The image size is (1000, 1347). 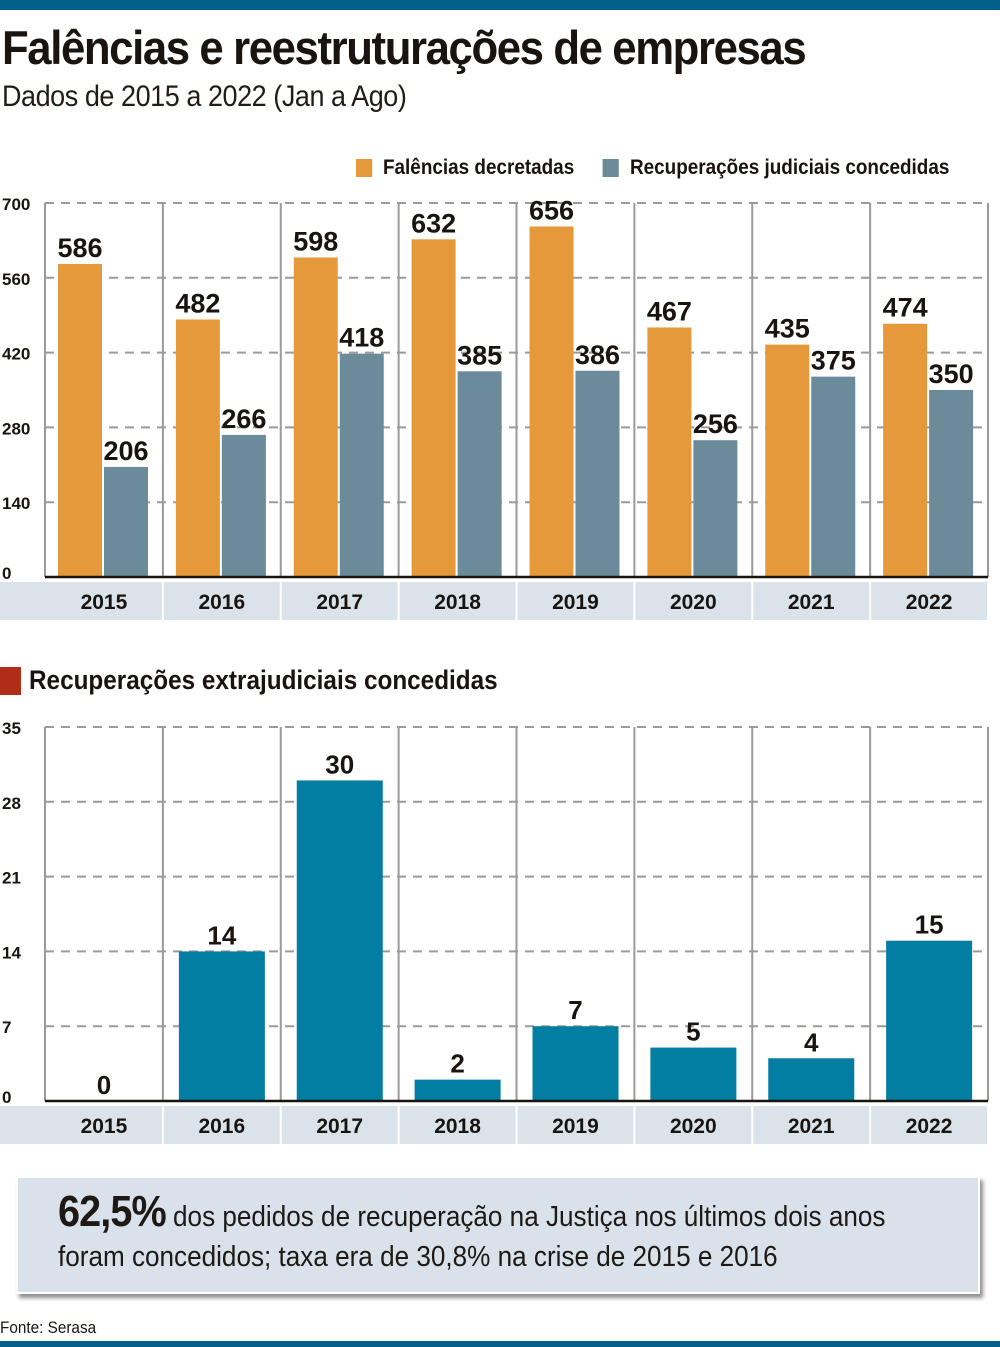 I want to click on legend-label: Falências decretadas, so click(x=479, y=167).